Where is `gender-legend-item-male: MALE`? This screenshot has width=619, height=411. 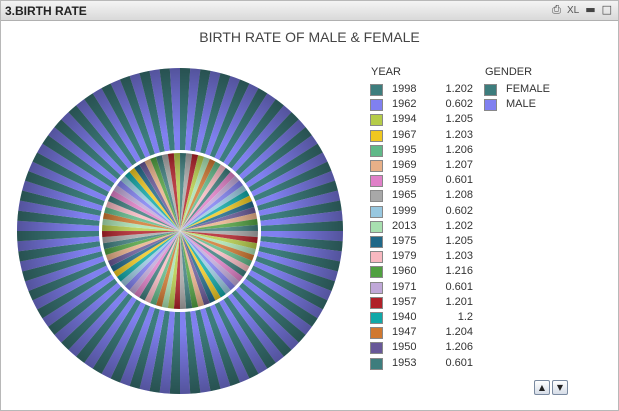 gender-legend-item-male: MALE is located at coordinates (524, 105).